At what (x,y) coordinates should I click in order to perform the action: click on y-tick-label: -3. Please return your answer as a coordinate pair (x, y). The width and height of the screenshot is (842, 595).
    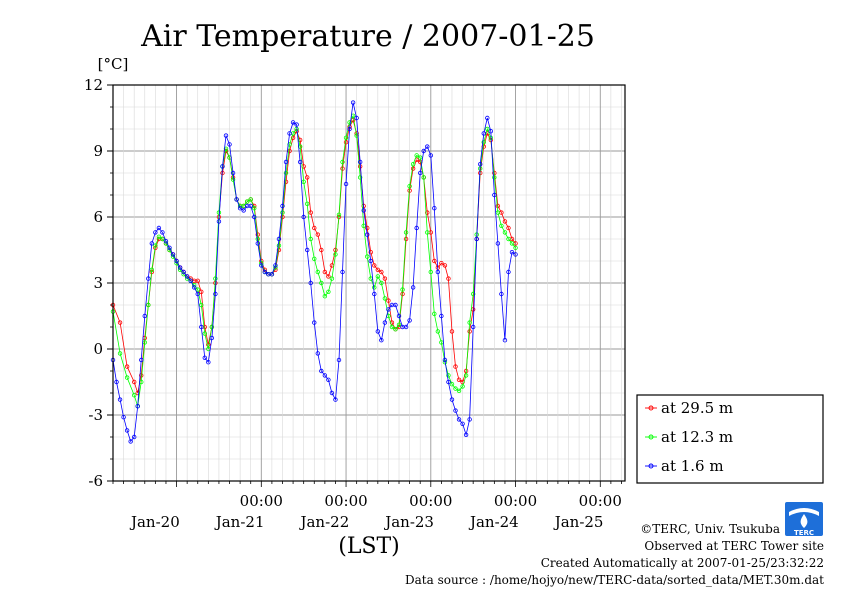
    Looking at the image, I should click on (95, 415).